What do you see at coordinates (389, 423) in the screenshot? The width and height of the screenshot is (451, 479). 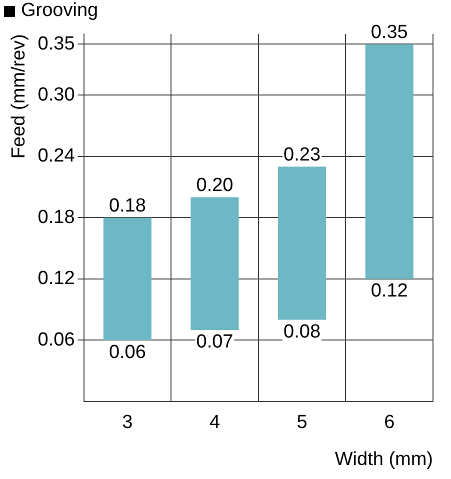 I see `x-tick-label: 6` at bounding box center [389, 423].